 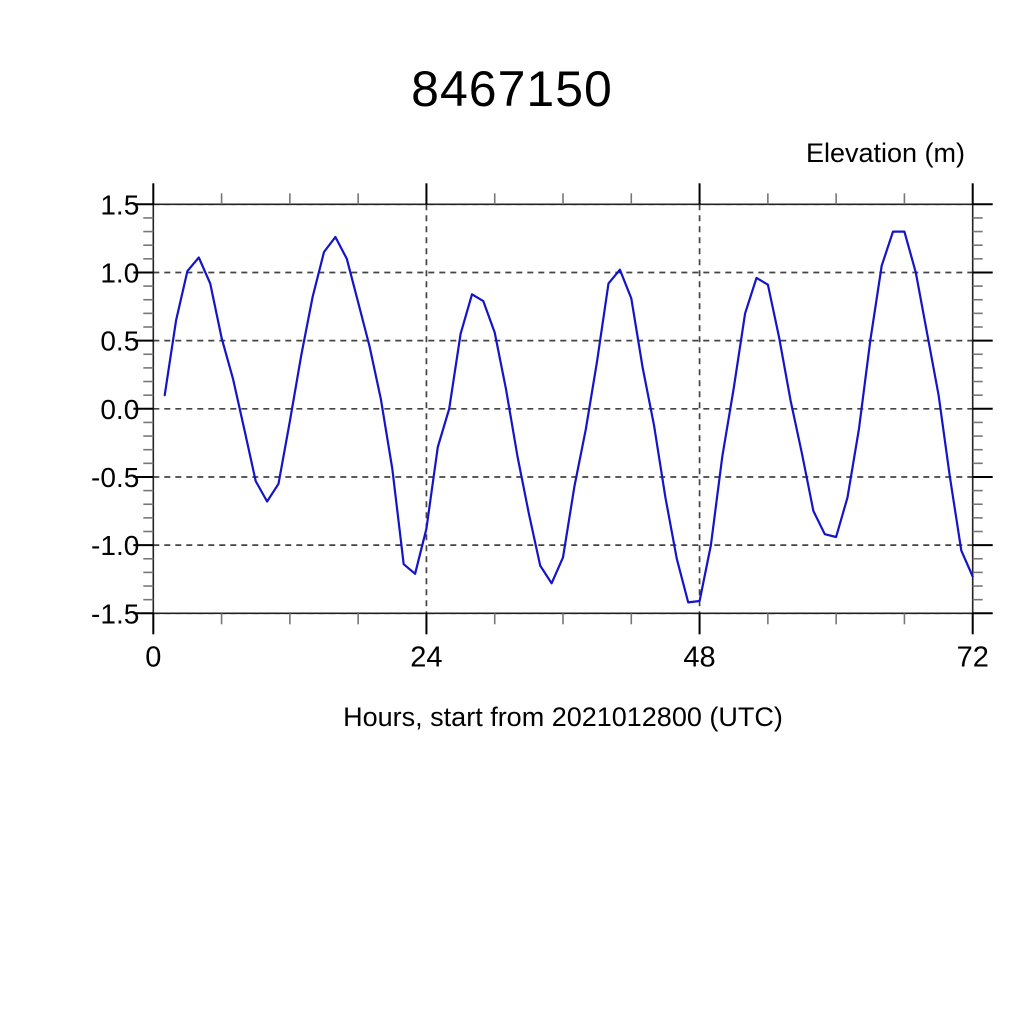 I want to click on x-tick-label: 72, so click(x=973, y=657).